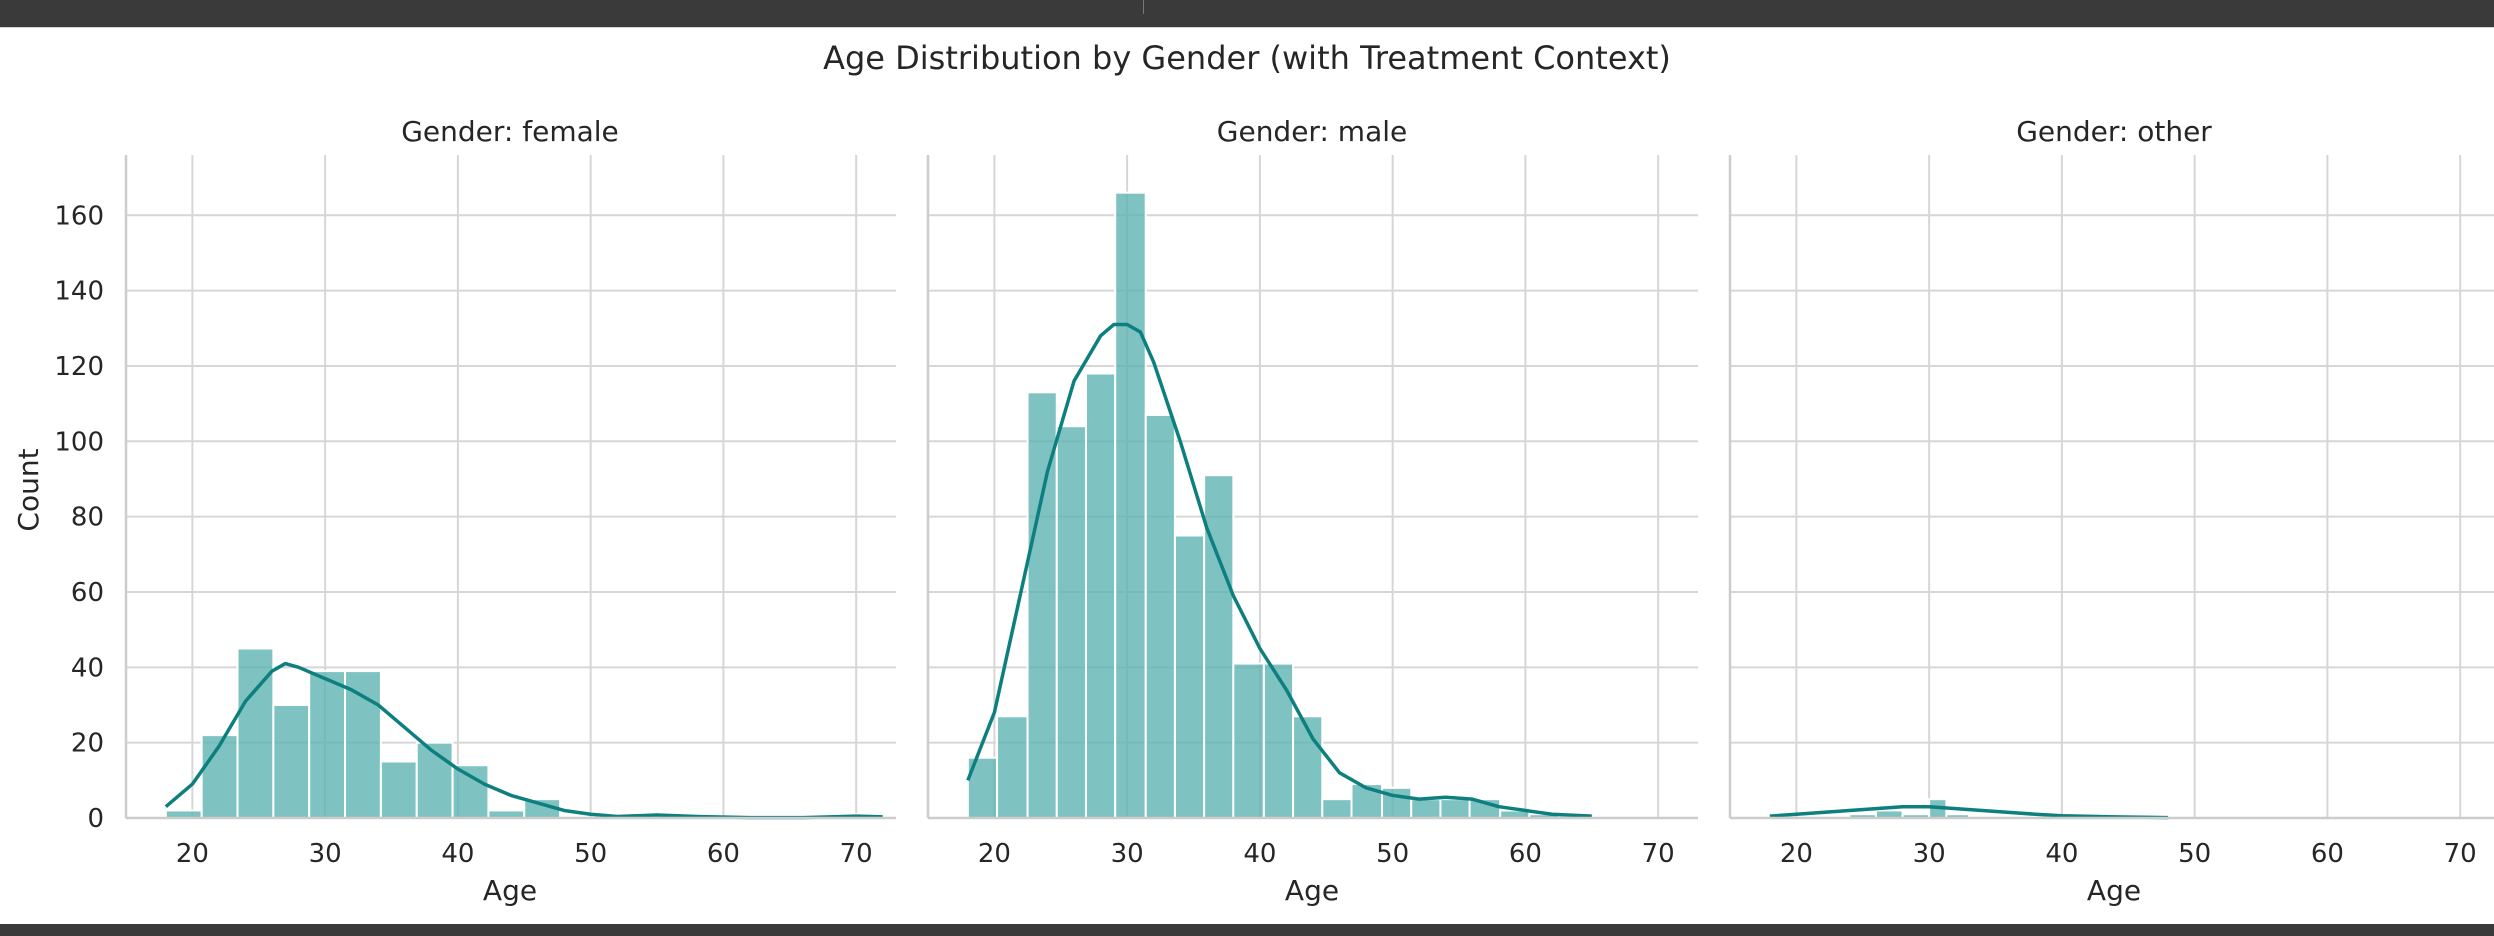 This screenshot has height=936, width=2494. Describe the element at coordinates (1312, 131) in the screenshot. I see `panel-title: Gender: male` at that location.